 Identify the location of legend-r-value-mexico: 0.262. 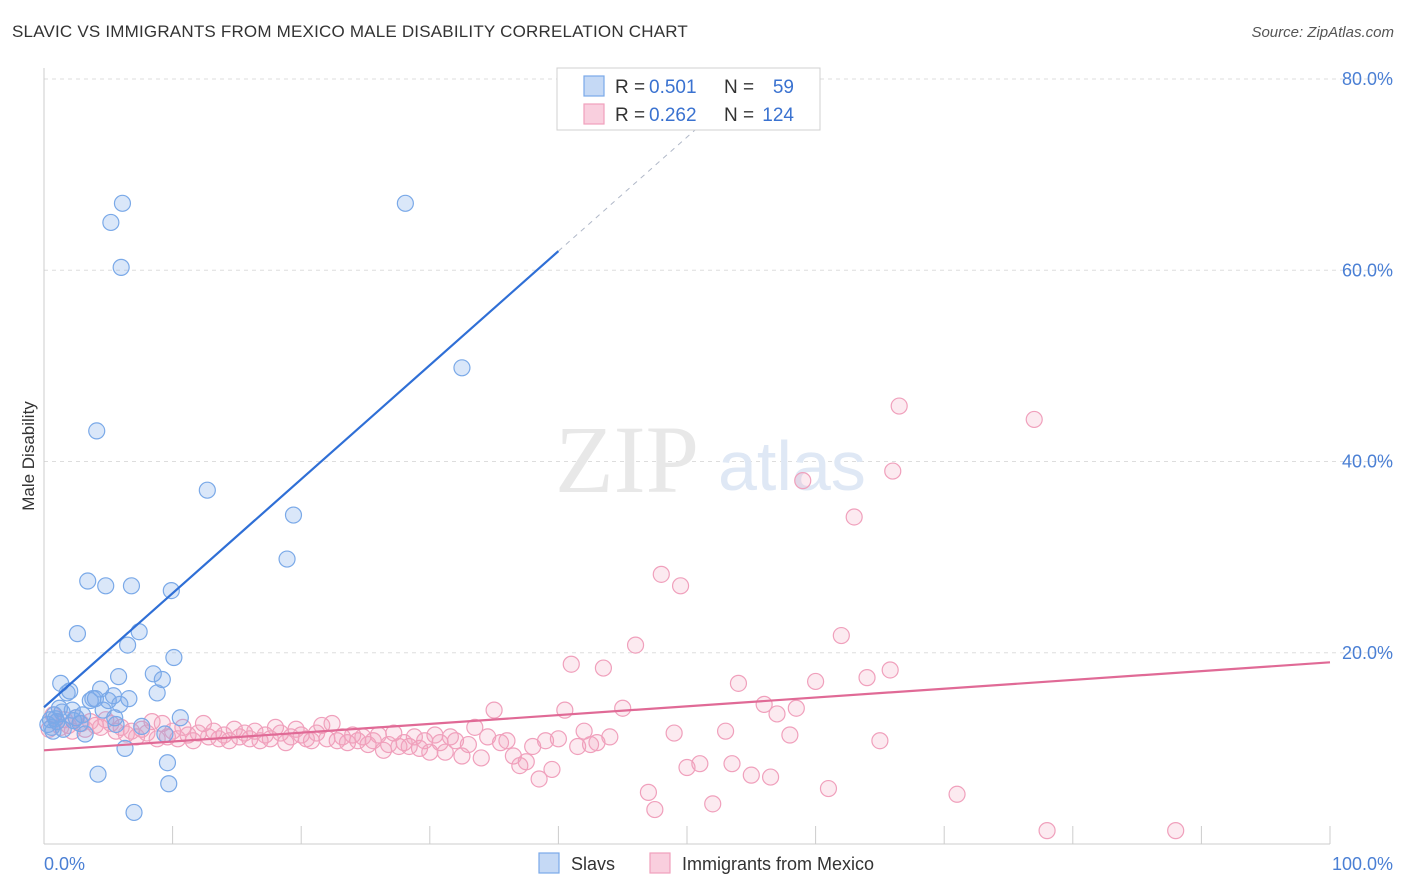
(673, 115).